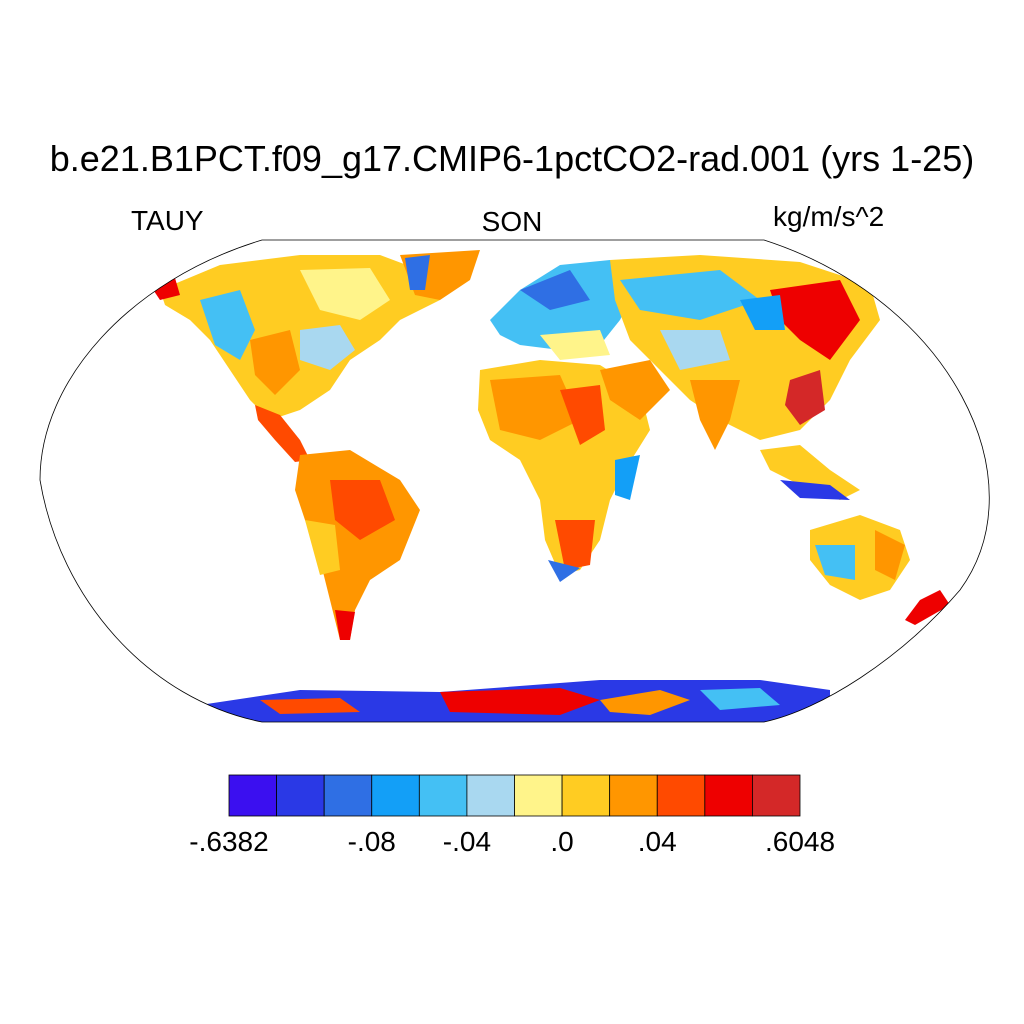 The image size is (1024, 1024). What do you see at coordinates (762, 312) in the screenshot?
I see `asia-blue-east` at bounding box center [762, 312].